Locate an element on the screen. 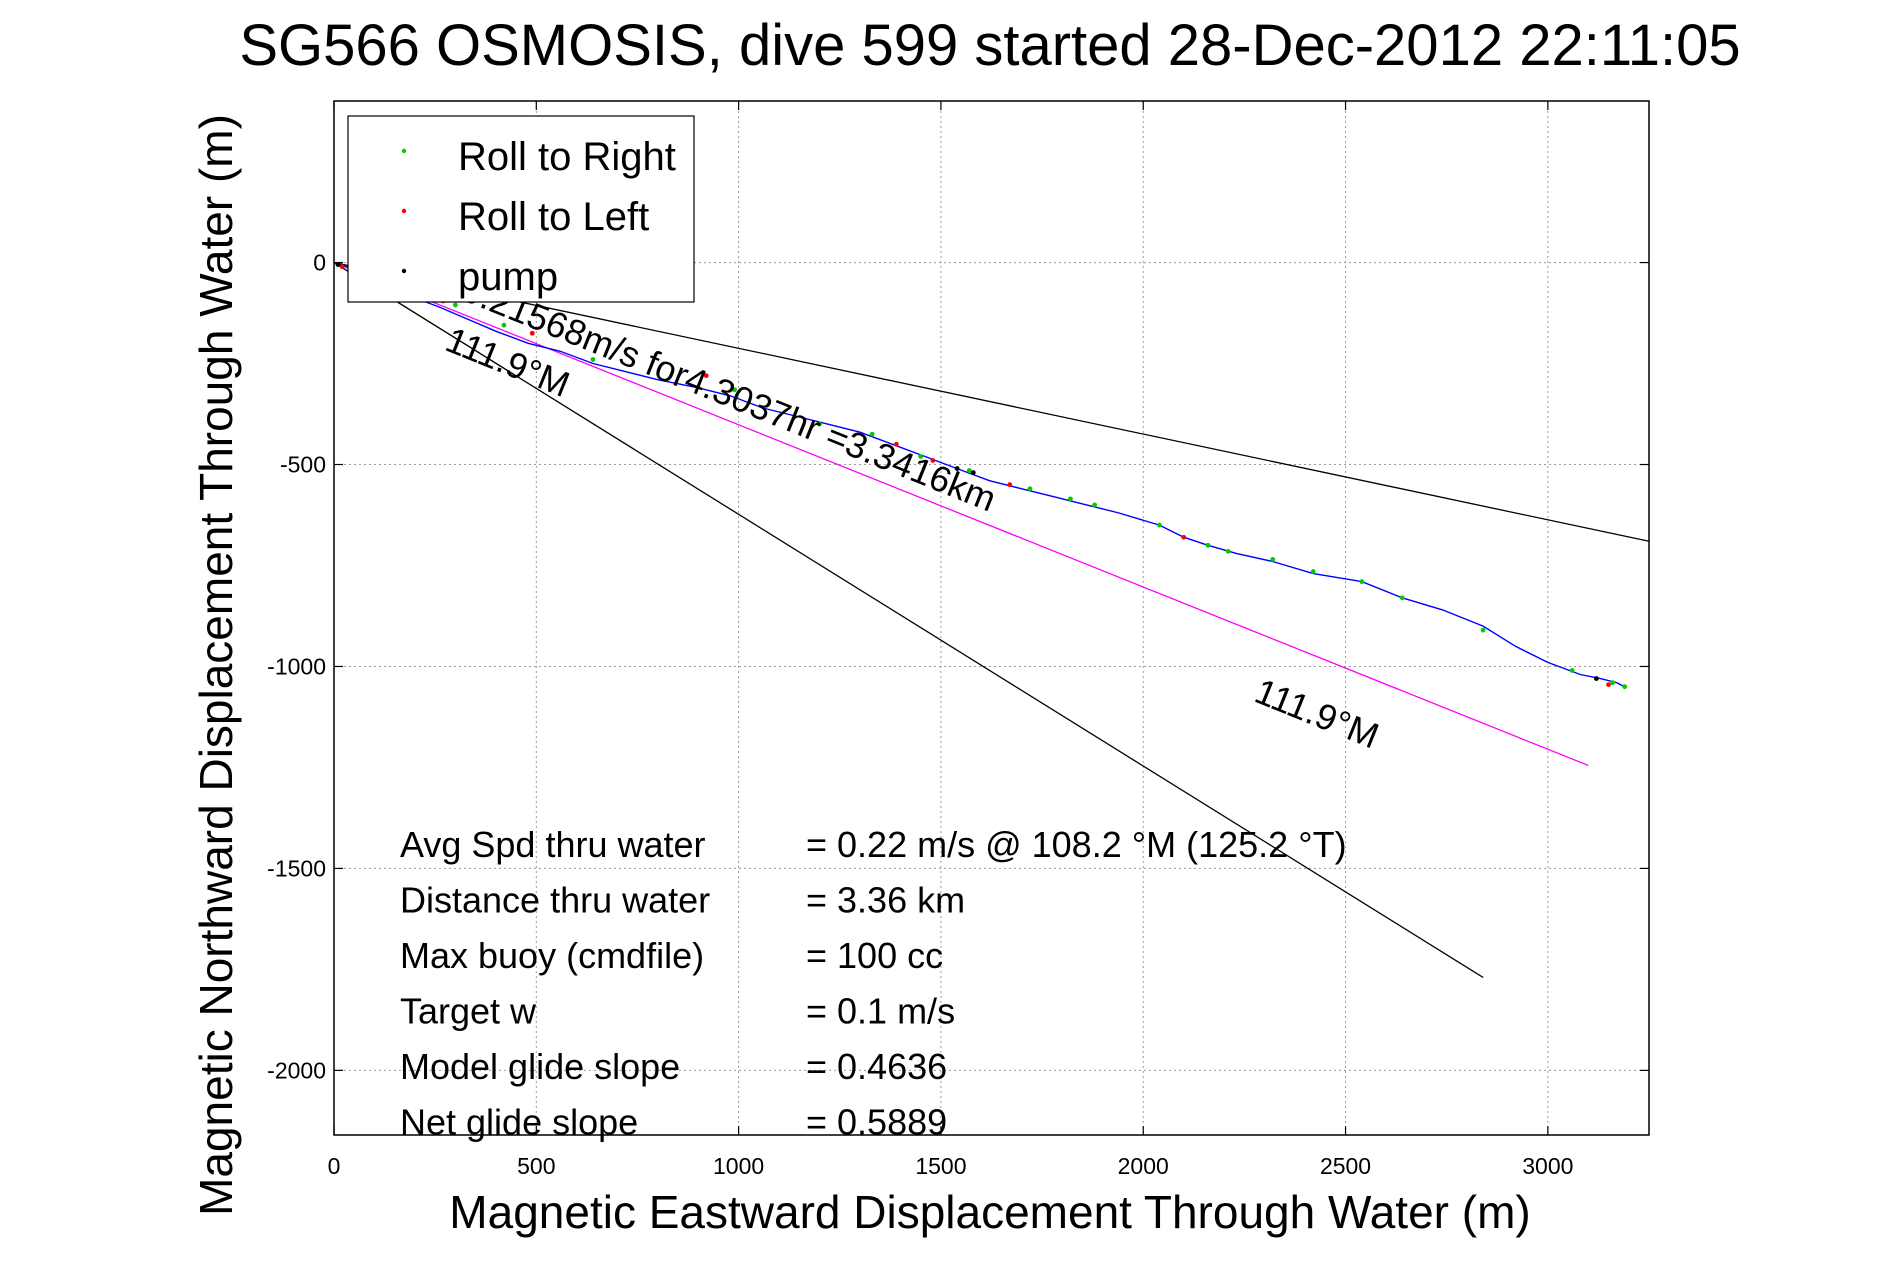  x-tick-label: 1000 is located at coordinates (738, 1166).